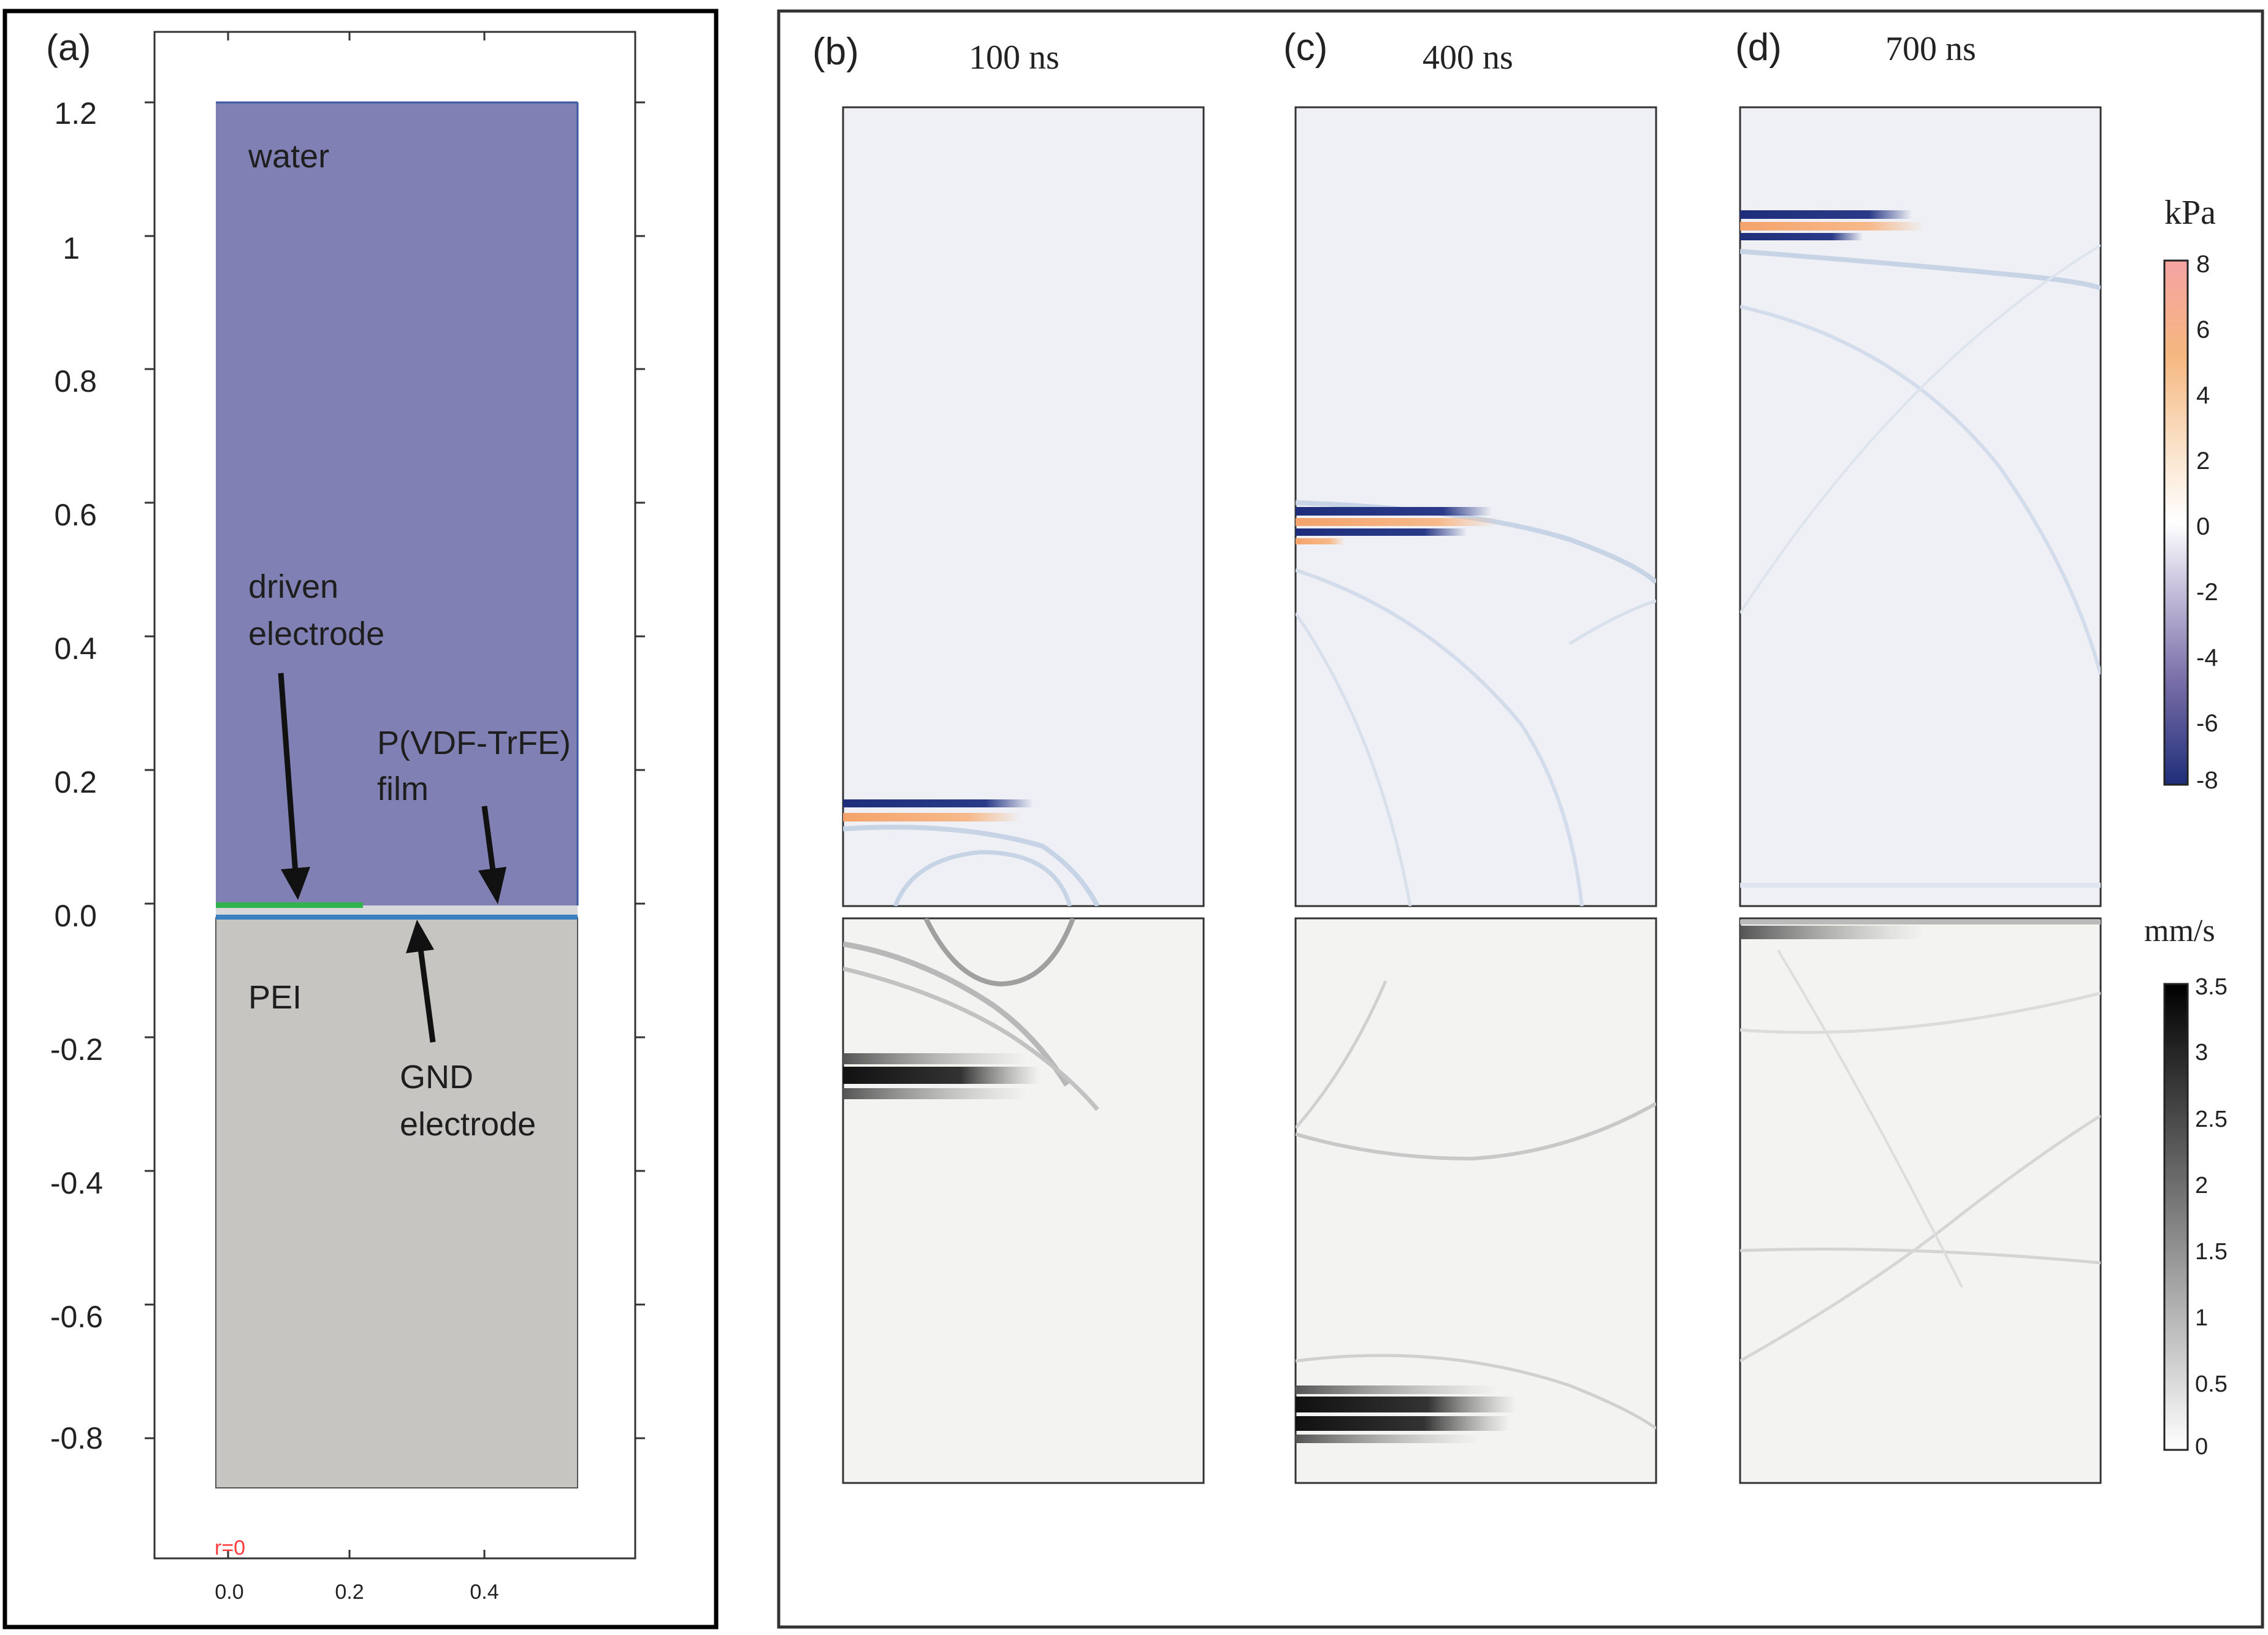 The height and width of the screenshot is (1635, 2268). Describe the element at coordinates (2211, 1252) in the screenshot. I see `velocity-tick: 1.5` at that location.